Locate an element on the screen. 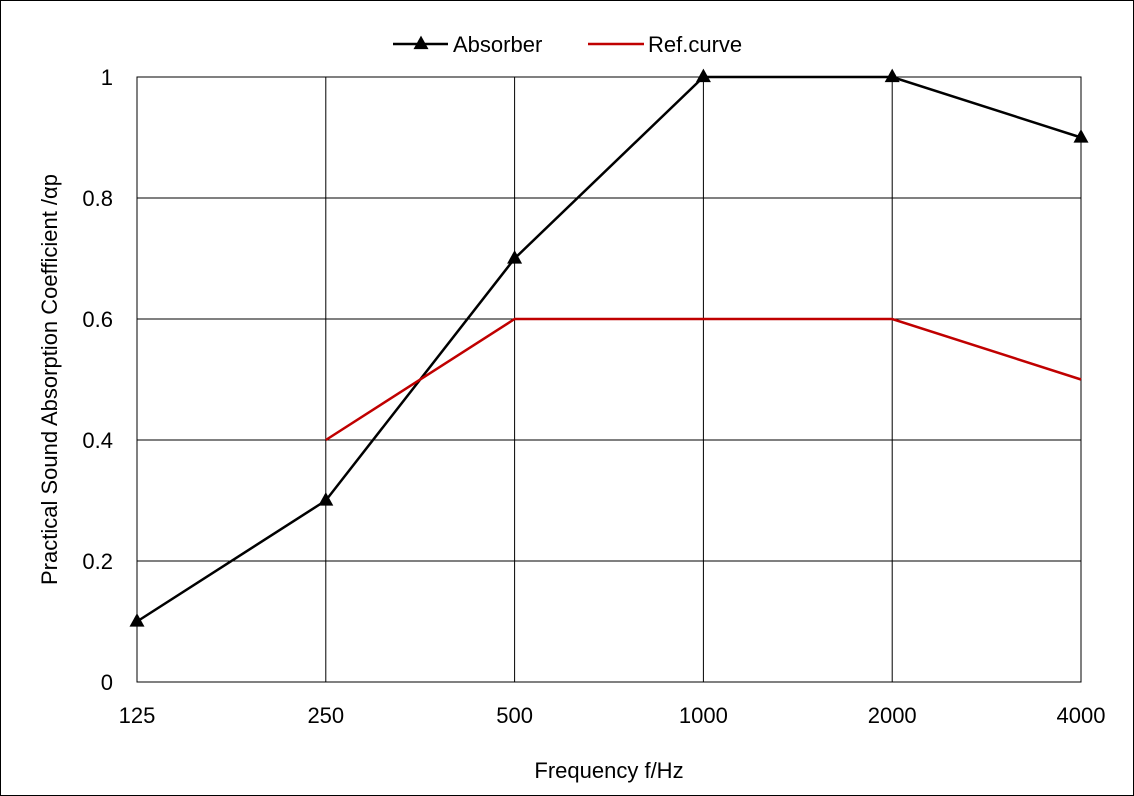 Image resolution: width=1134 pixels, height=796 pixels. x-axis-tick-labels: 125 250 500 1000 2000 4000 is located at coordinates (612, 715).